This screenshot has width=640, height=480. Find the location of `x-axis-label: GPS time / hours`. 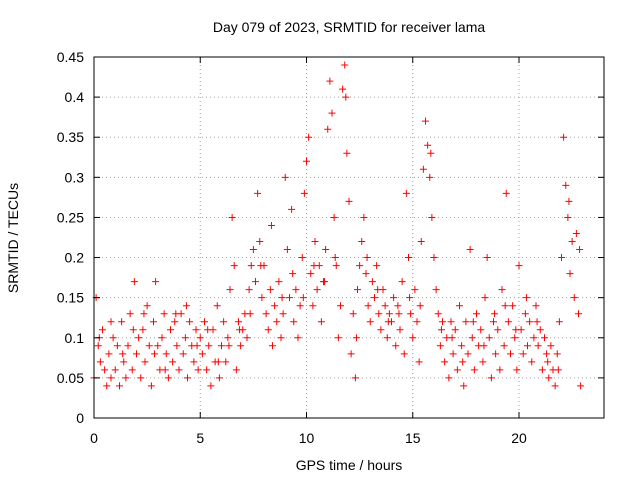

x-axis-label: GPS time / hours is located at coordinates (349, 465).